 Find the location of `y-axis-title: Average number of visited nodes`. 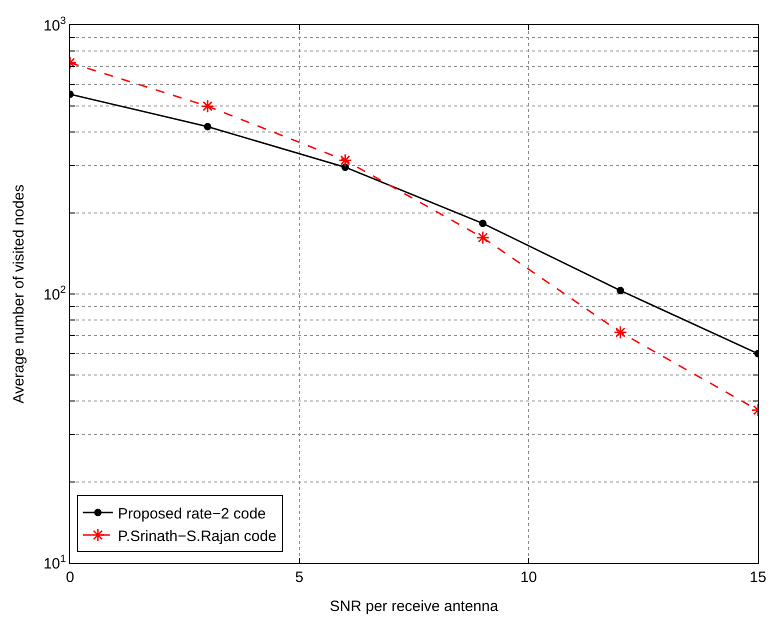

y-axis-title: Average number of visited nodes is located at coordinates (19, 294).